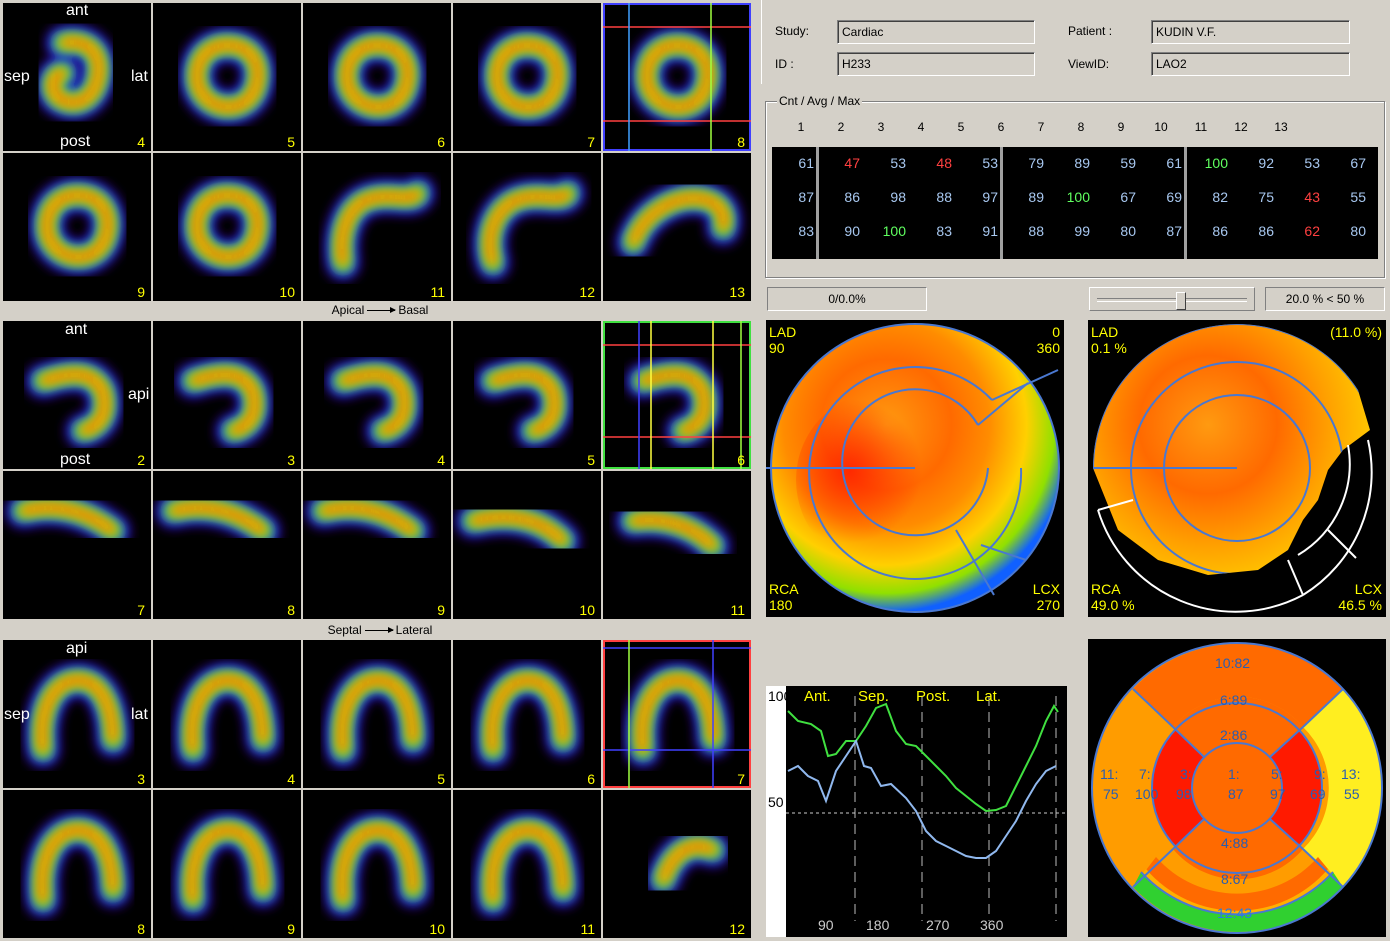 The height and width of the screenshot is (941, 1390). What do you see at coordinates (1235, 913) in the screenshot?
I see `segment-12: 12:43` at bounding box center [1235, 913].